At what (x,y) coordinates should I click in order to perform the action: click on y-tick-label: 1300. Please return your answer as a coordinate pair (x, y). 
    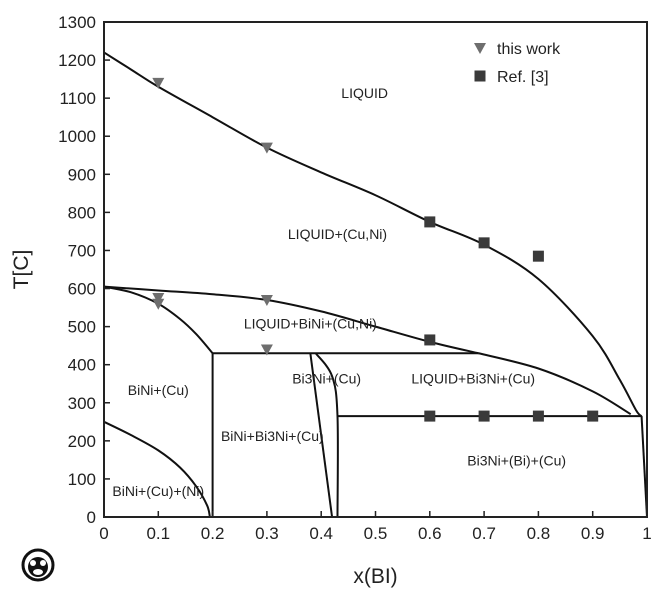
    Looking at the image, I should click on (77, 22).